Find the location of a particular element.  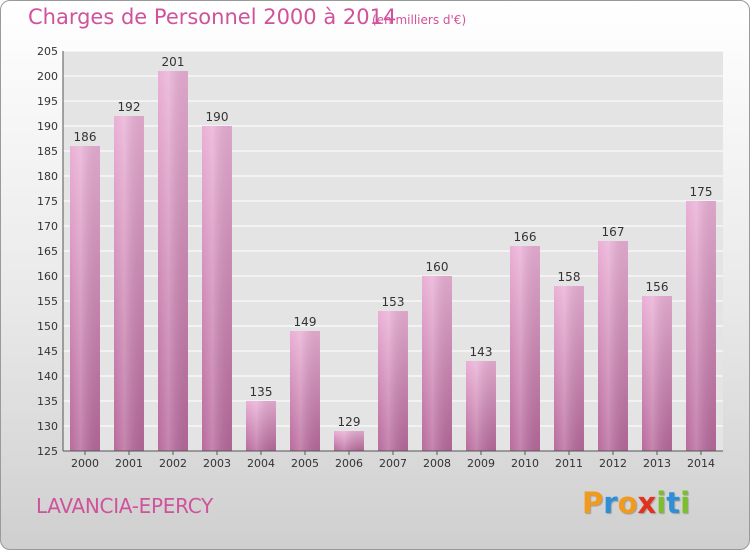

x-tick-label: 2010 is located at coordinates (525, 463).